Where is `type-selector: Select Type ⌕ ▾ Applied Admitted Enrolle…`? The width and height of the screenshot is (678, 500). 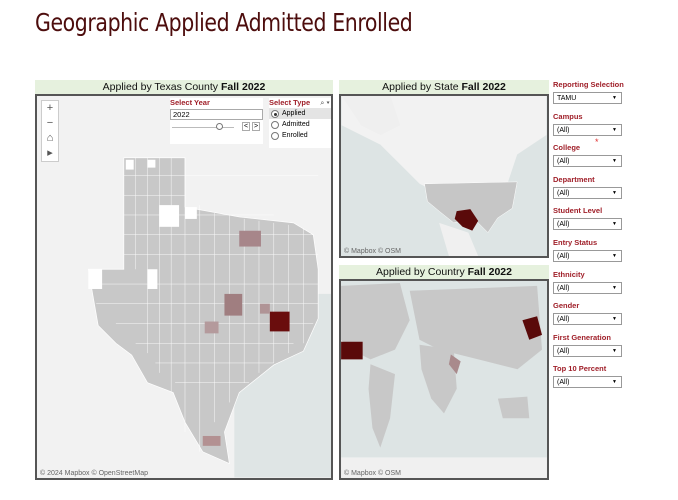
type-selector: Select Type ⌕ ▾ Applied Admitted Enrolle… is located at coordinates (300, 123).